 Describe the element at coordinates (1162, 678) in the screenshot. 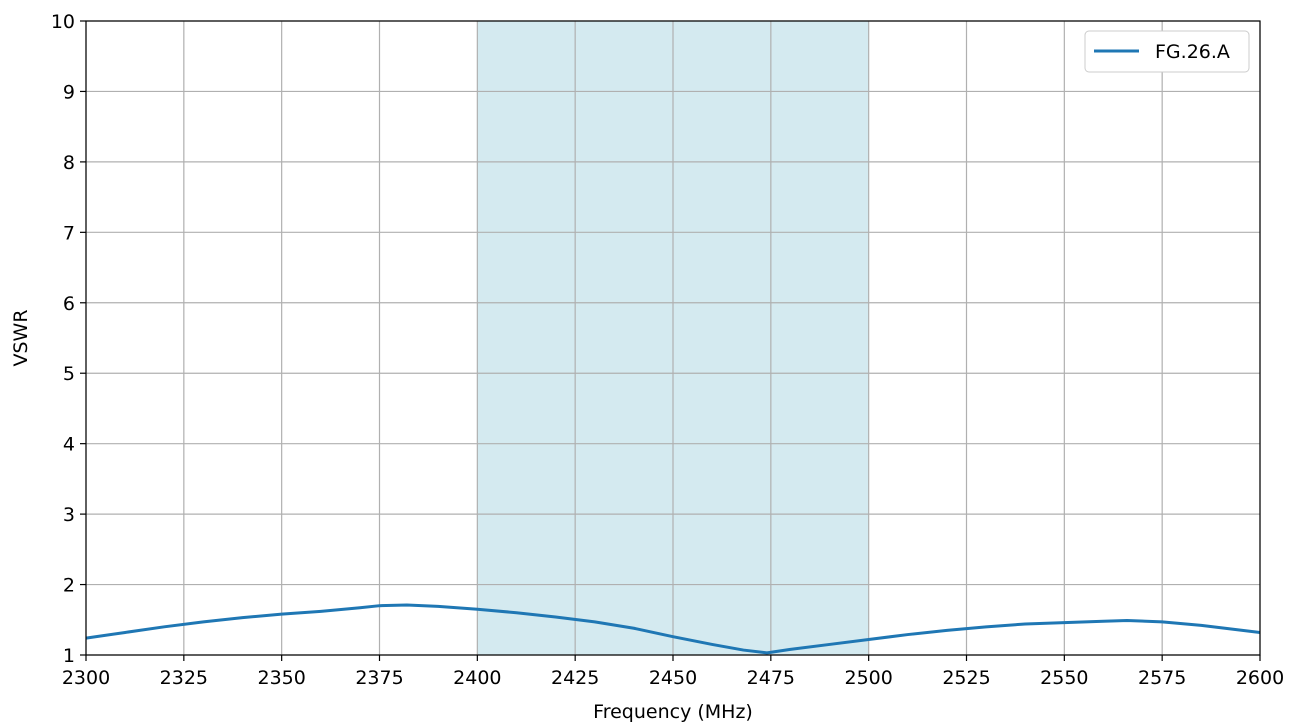

I see `x-tick-label: 2575` at that location.